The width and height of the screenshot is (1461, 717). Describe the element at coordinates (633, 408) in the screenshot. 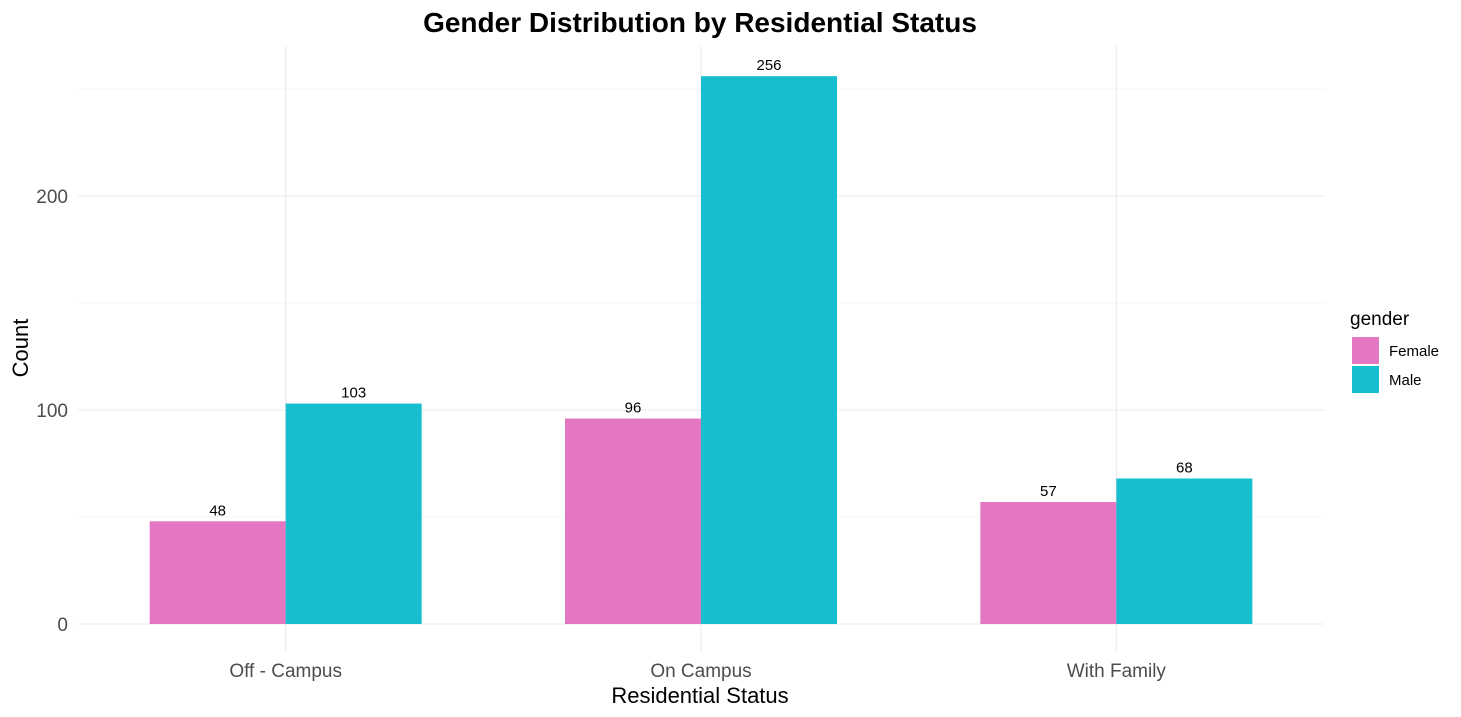

I see `data-label: 96` at that location.